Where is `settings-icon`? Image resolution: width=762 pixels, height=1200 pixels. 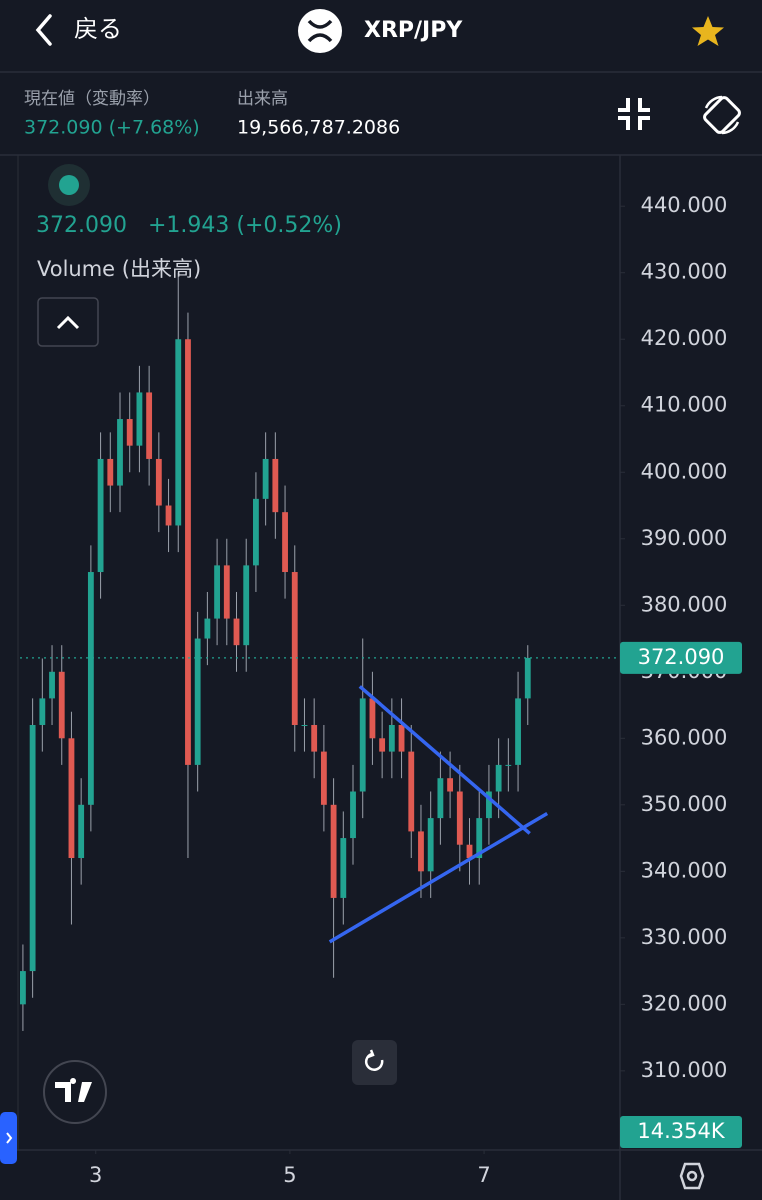 settings-icon is located at coordinates (692, 1176).